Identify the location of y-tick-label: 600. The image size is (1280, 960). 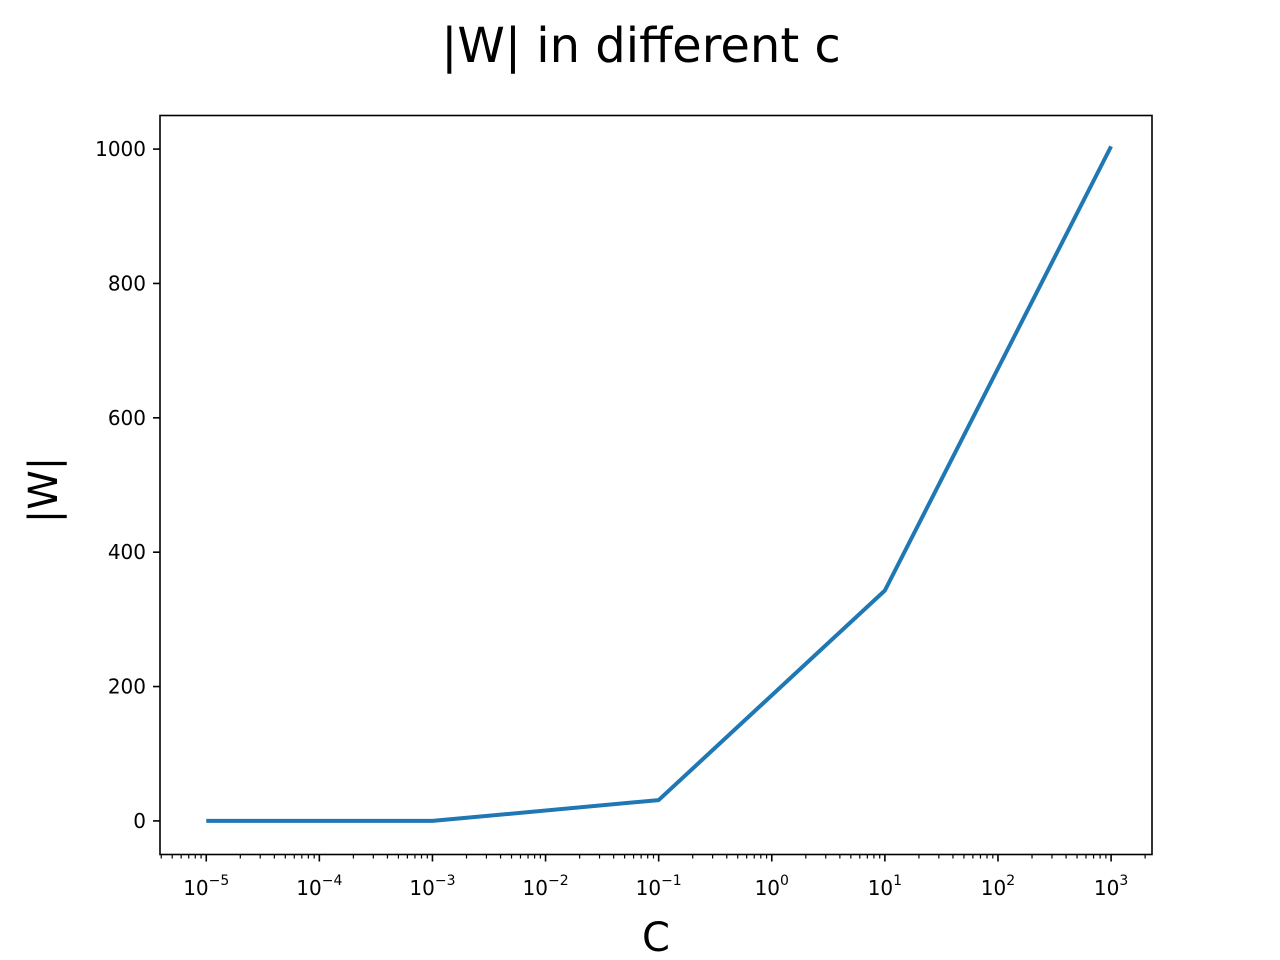
(127, 418).